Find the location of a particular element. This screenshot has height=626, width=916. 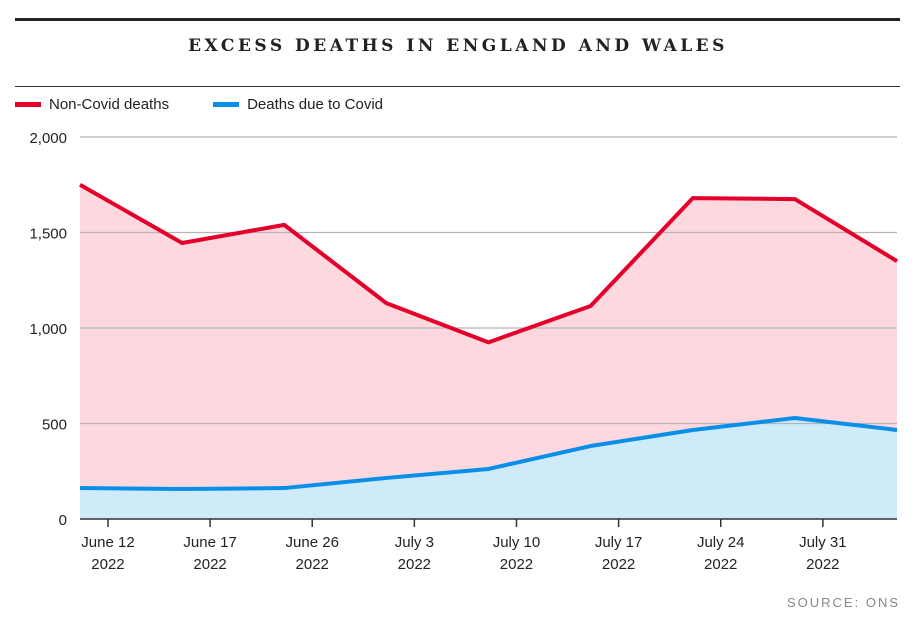

x-tick-label: July 10 is located at coordinates (517, 542).